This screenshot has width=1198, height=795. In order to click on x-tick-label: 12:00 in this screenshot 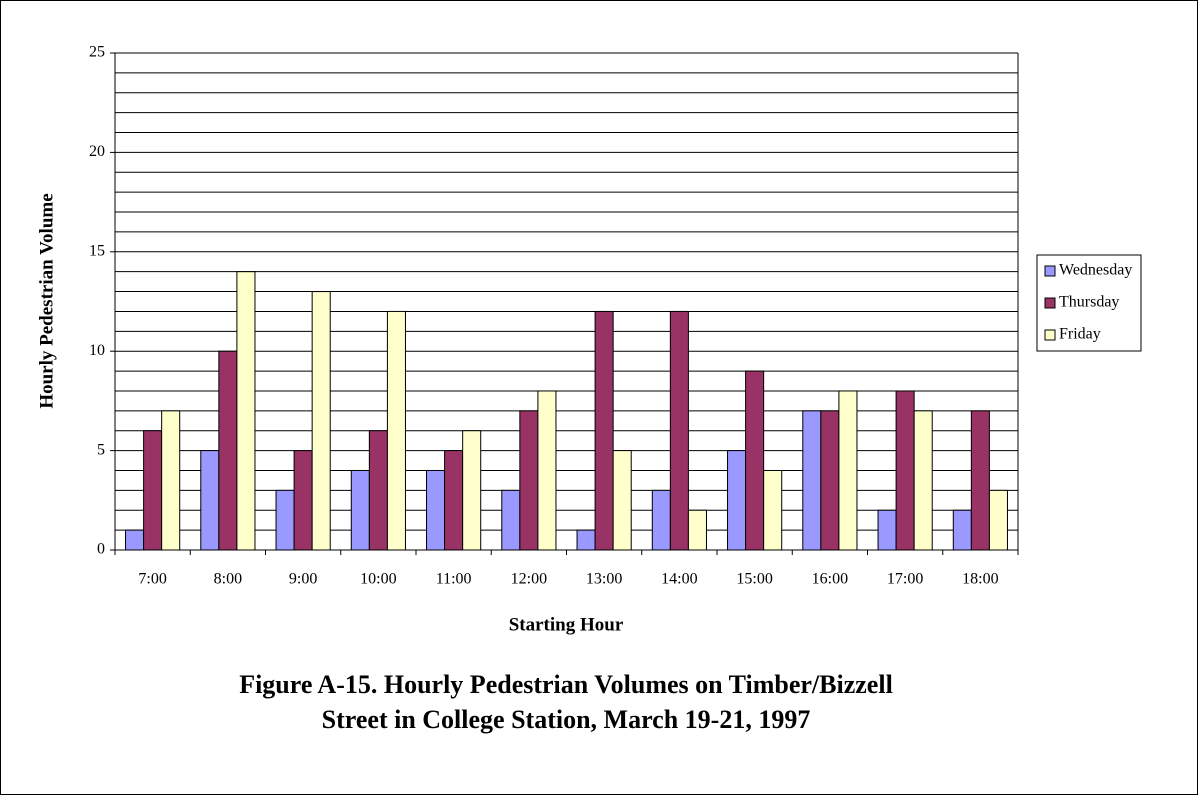, I will do `click(529, 579)`.